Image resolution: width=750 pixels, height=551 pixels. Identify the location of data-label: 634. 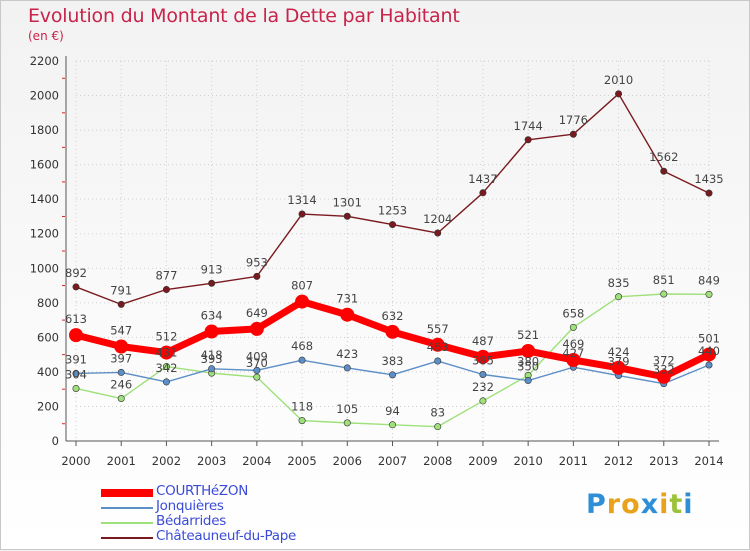
(212, 315).